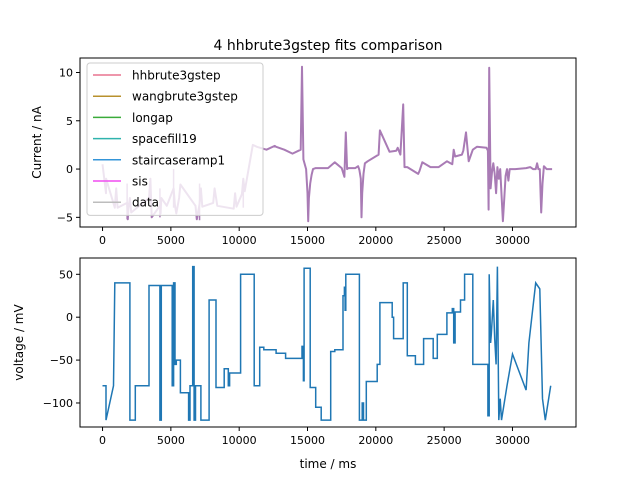 The image size is (640, 480). Describe the element at coordinates (375, 240) in the screenshot. I see `current-x-tick-label: 20000` at that location.